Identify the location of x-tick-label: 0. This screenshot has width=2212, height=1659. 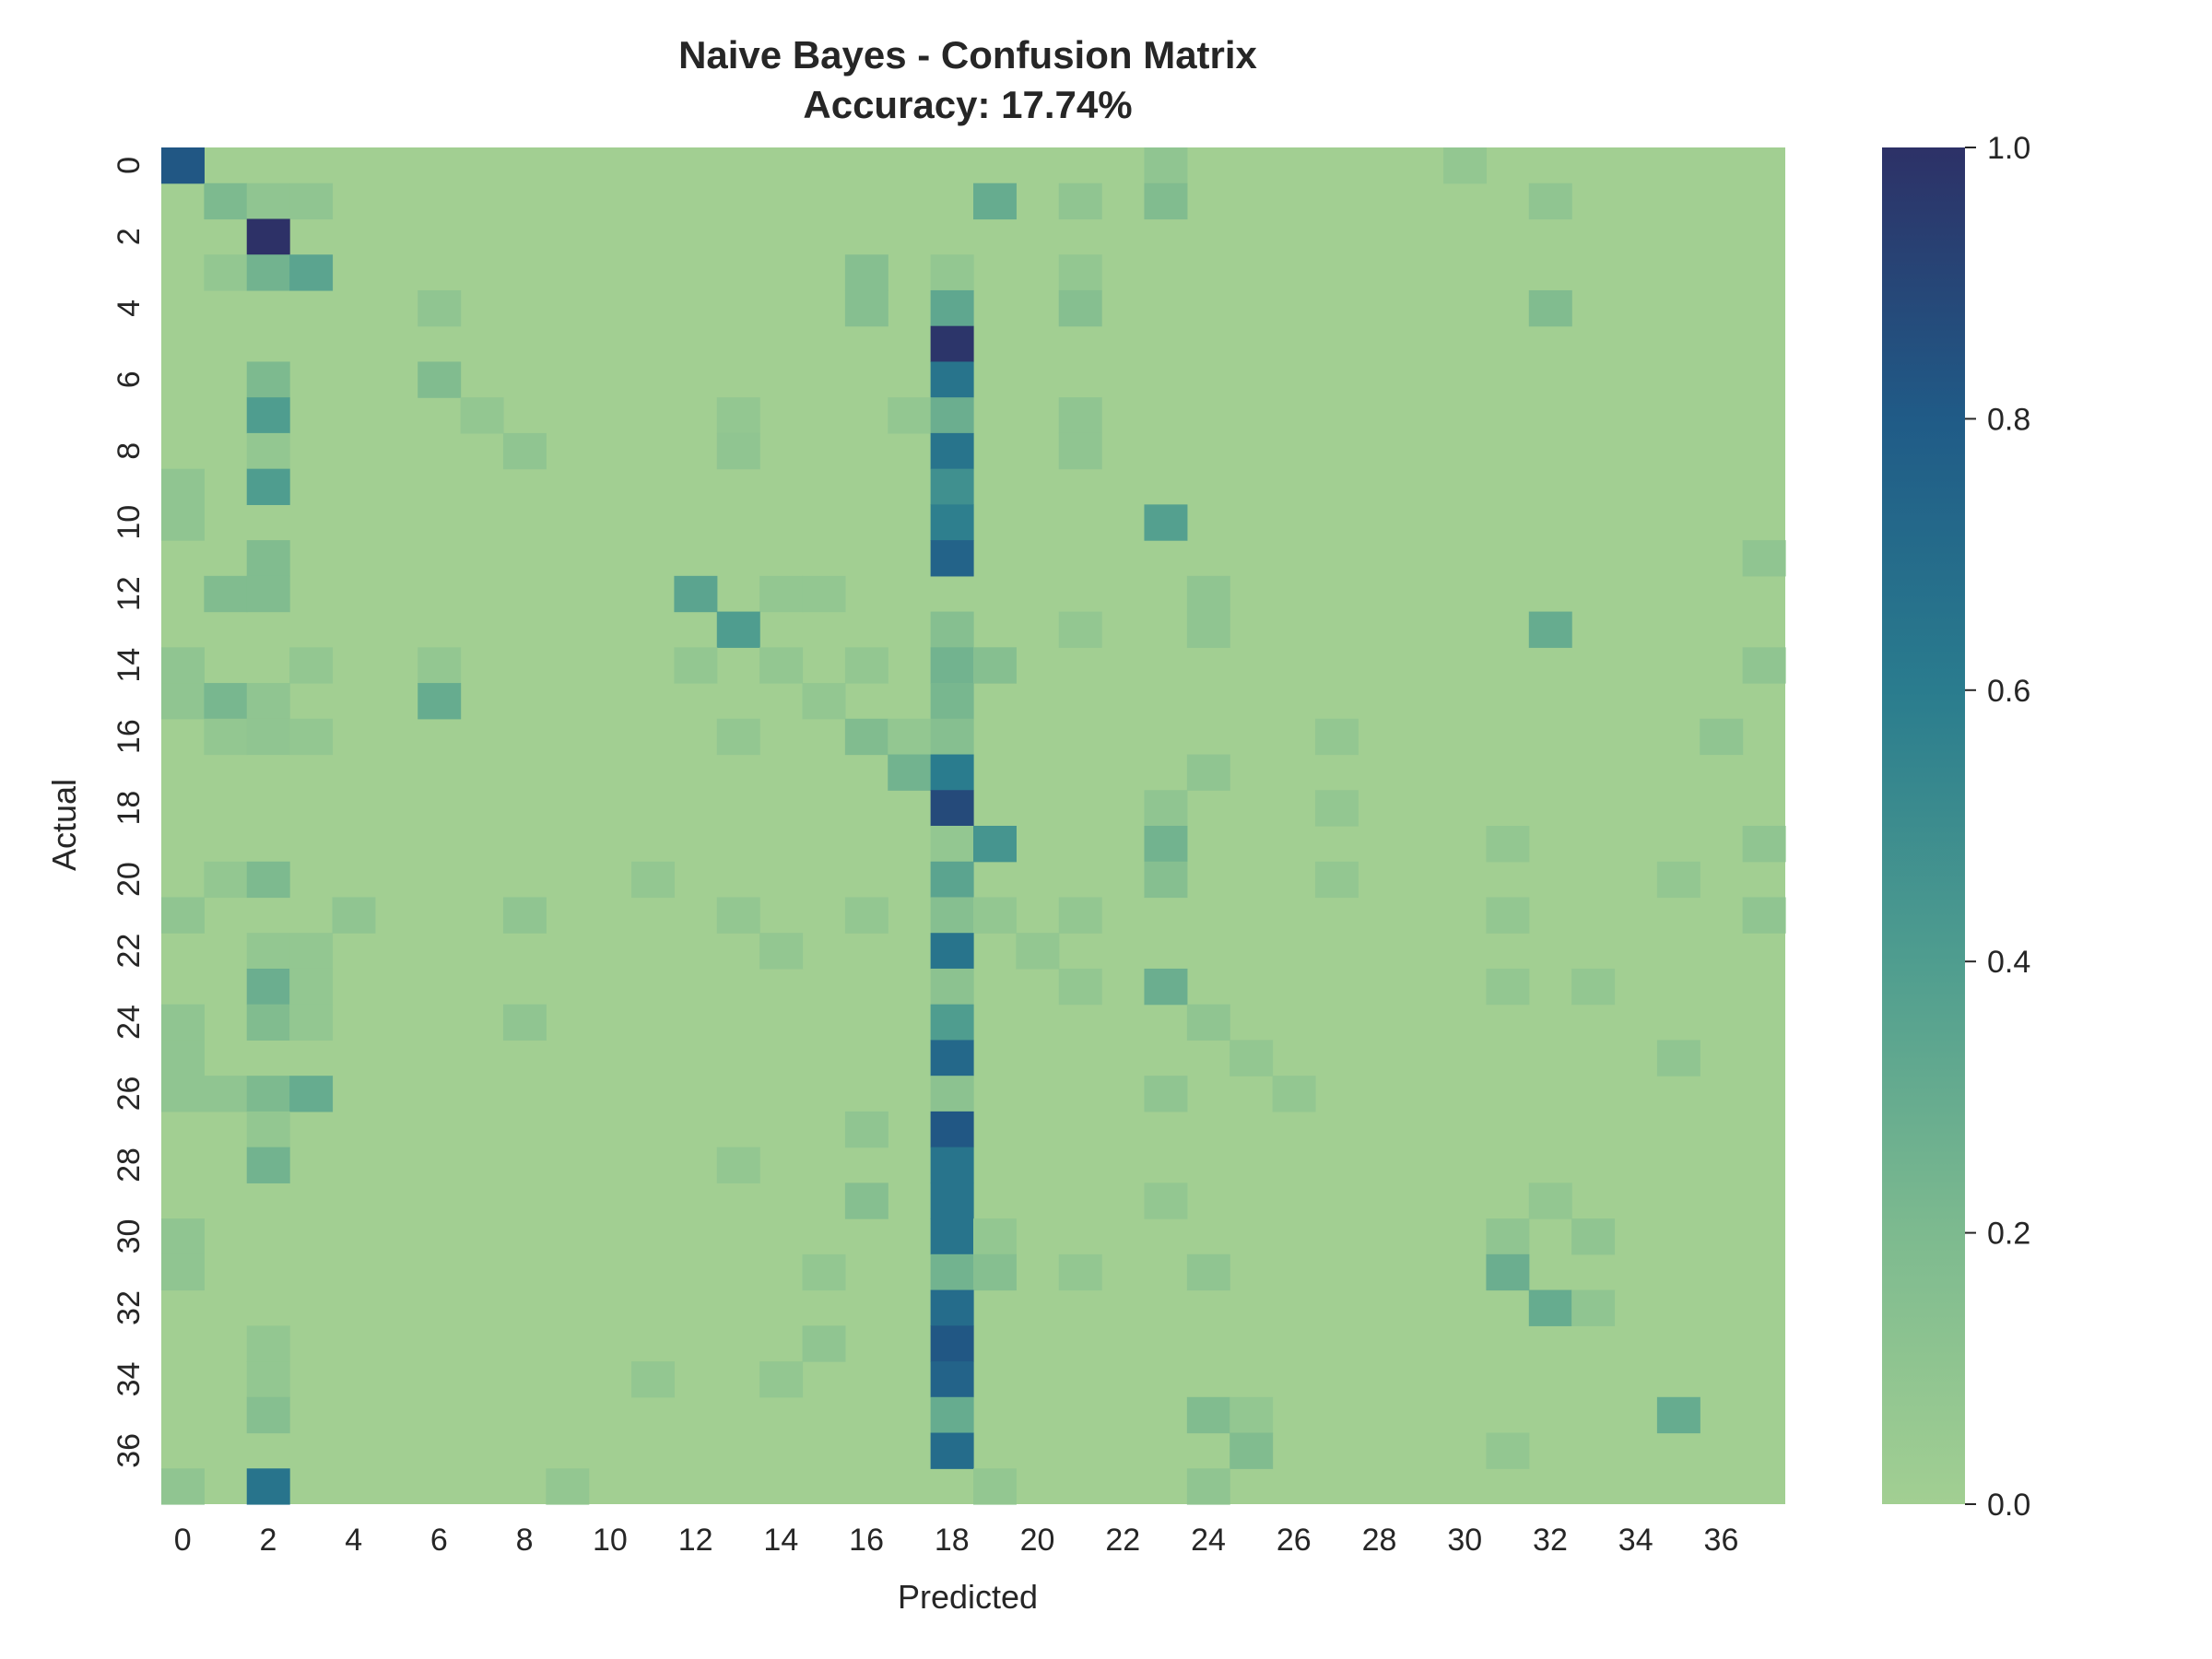
(183, 1540).